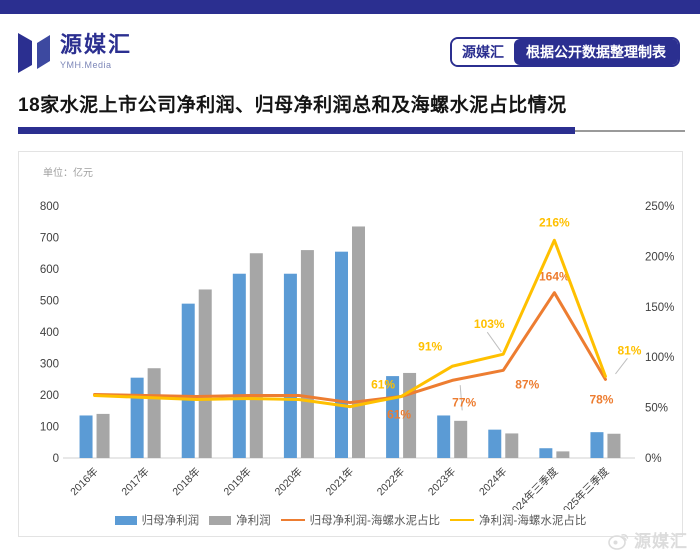 This screenshot has width=700, height=560. I want to click on source-badge-brand: 源媒汇, so click(483, 52).